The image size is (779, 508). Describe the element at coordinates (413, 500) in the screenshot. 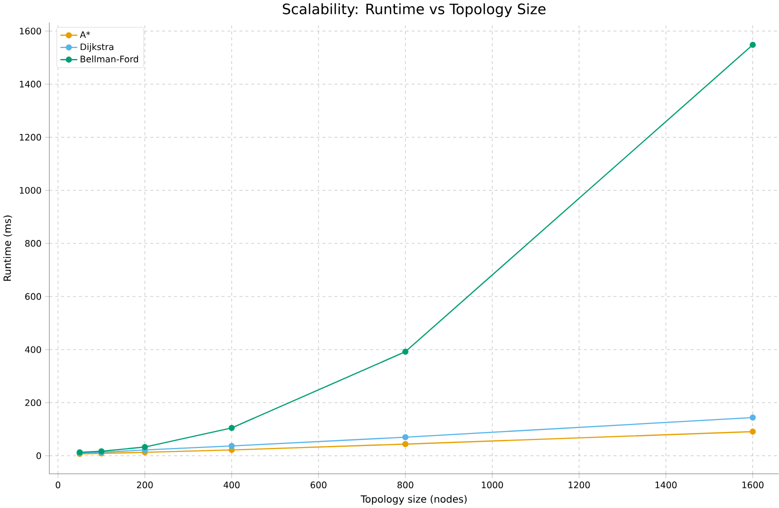

I see `x-axis-title: Topology size (nodes)` at that location.